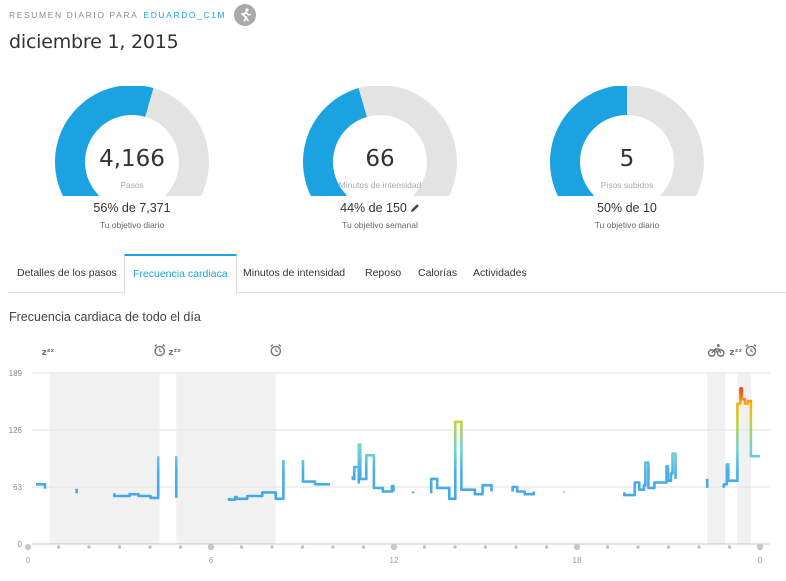 This screenshot has width=786, height=581. What do you see at coordinates (211, 560) in the screenshot?
I see `x-tick-label: 6` at bounding box center [211, 560].